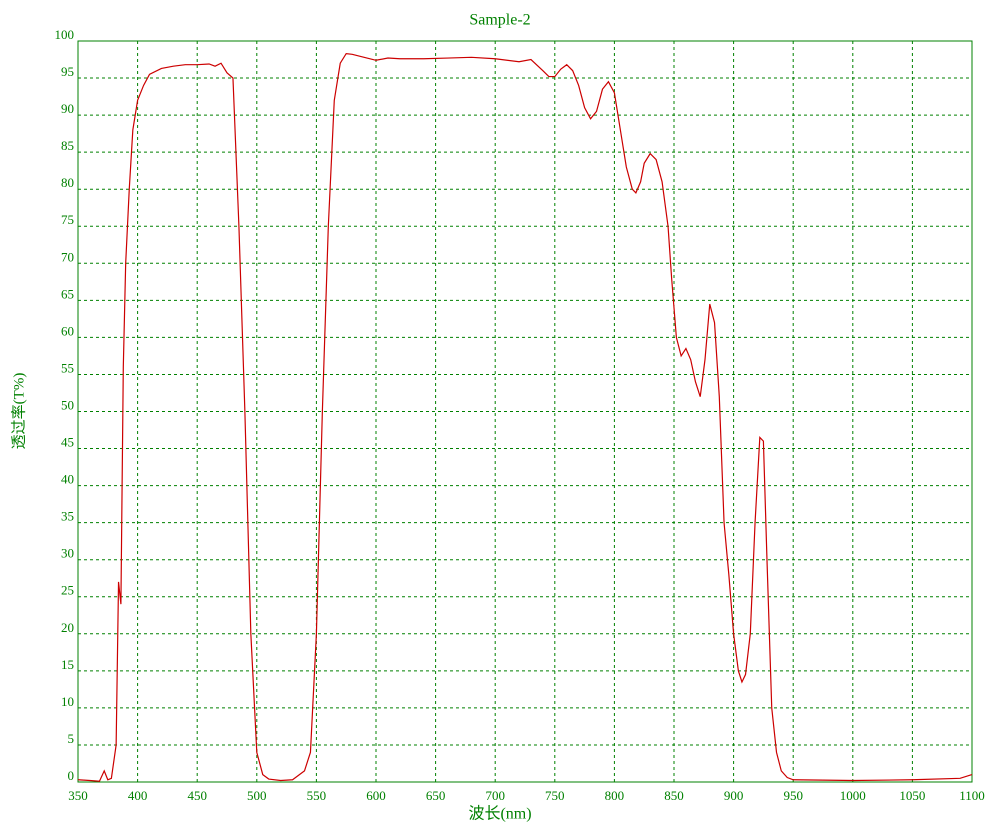 The height and width of the screenshot is (834, 1002). What do you see at coordinates (67, 219) in the screenshot?
I see `y-tick-label: 75` at bounding box center [67, 219].